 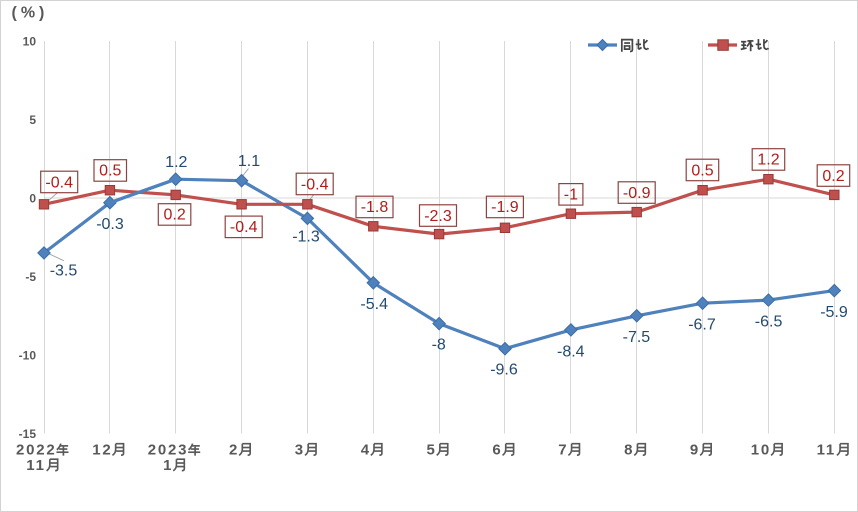 What do you see at coordinates (375, 207) in the screenshot?
I see `svg-text: -1.8` at bounding box center [375, 207].